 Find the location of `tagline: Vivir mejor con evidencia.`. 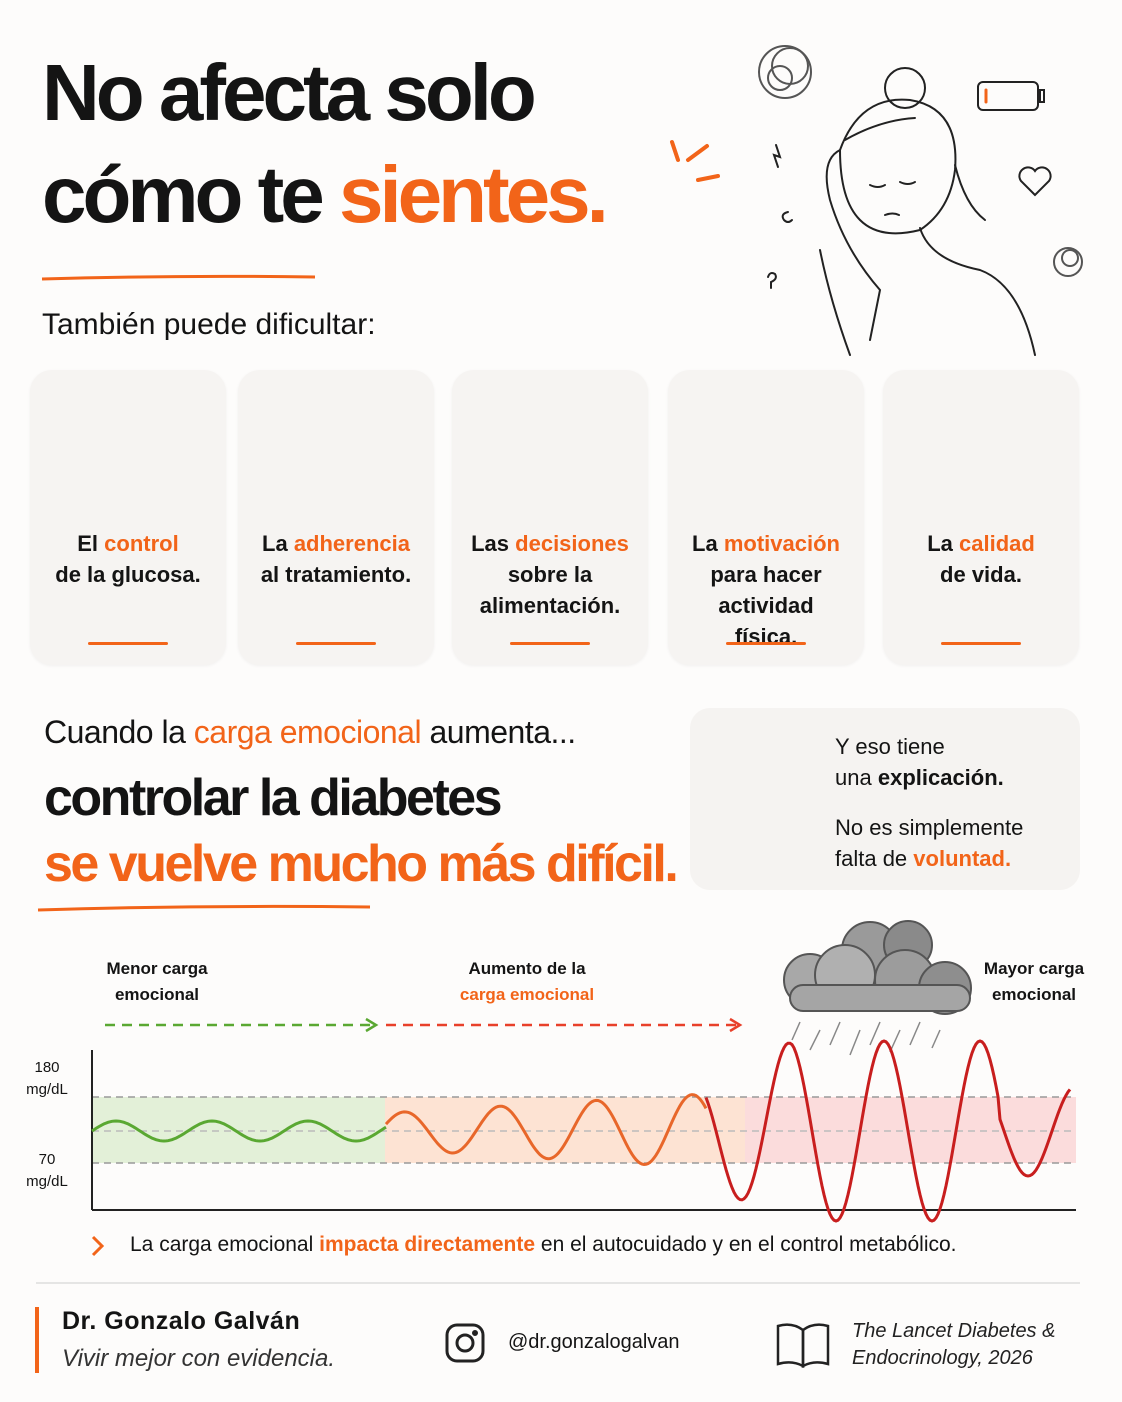

tagline: Vivir mejor con evidencia. is located at coordinates (199, 1358).